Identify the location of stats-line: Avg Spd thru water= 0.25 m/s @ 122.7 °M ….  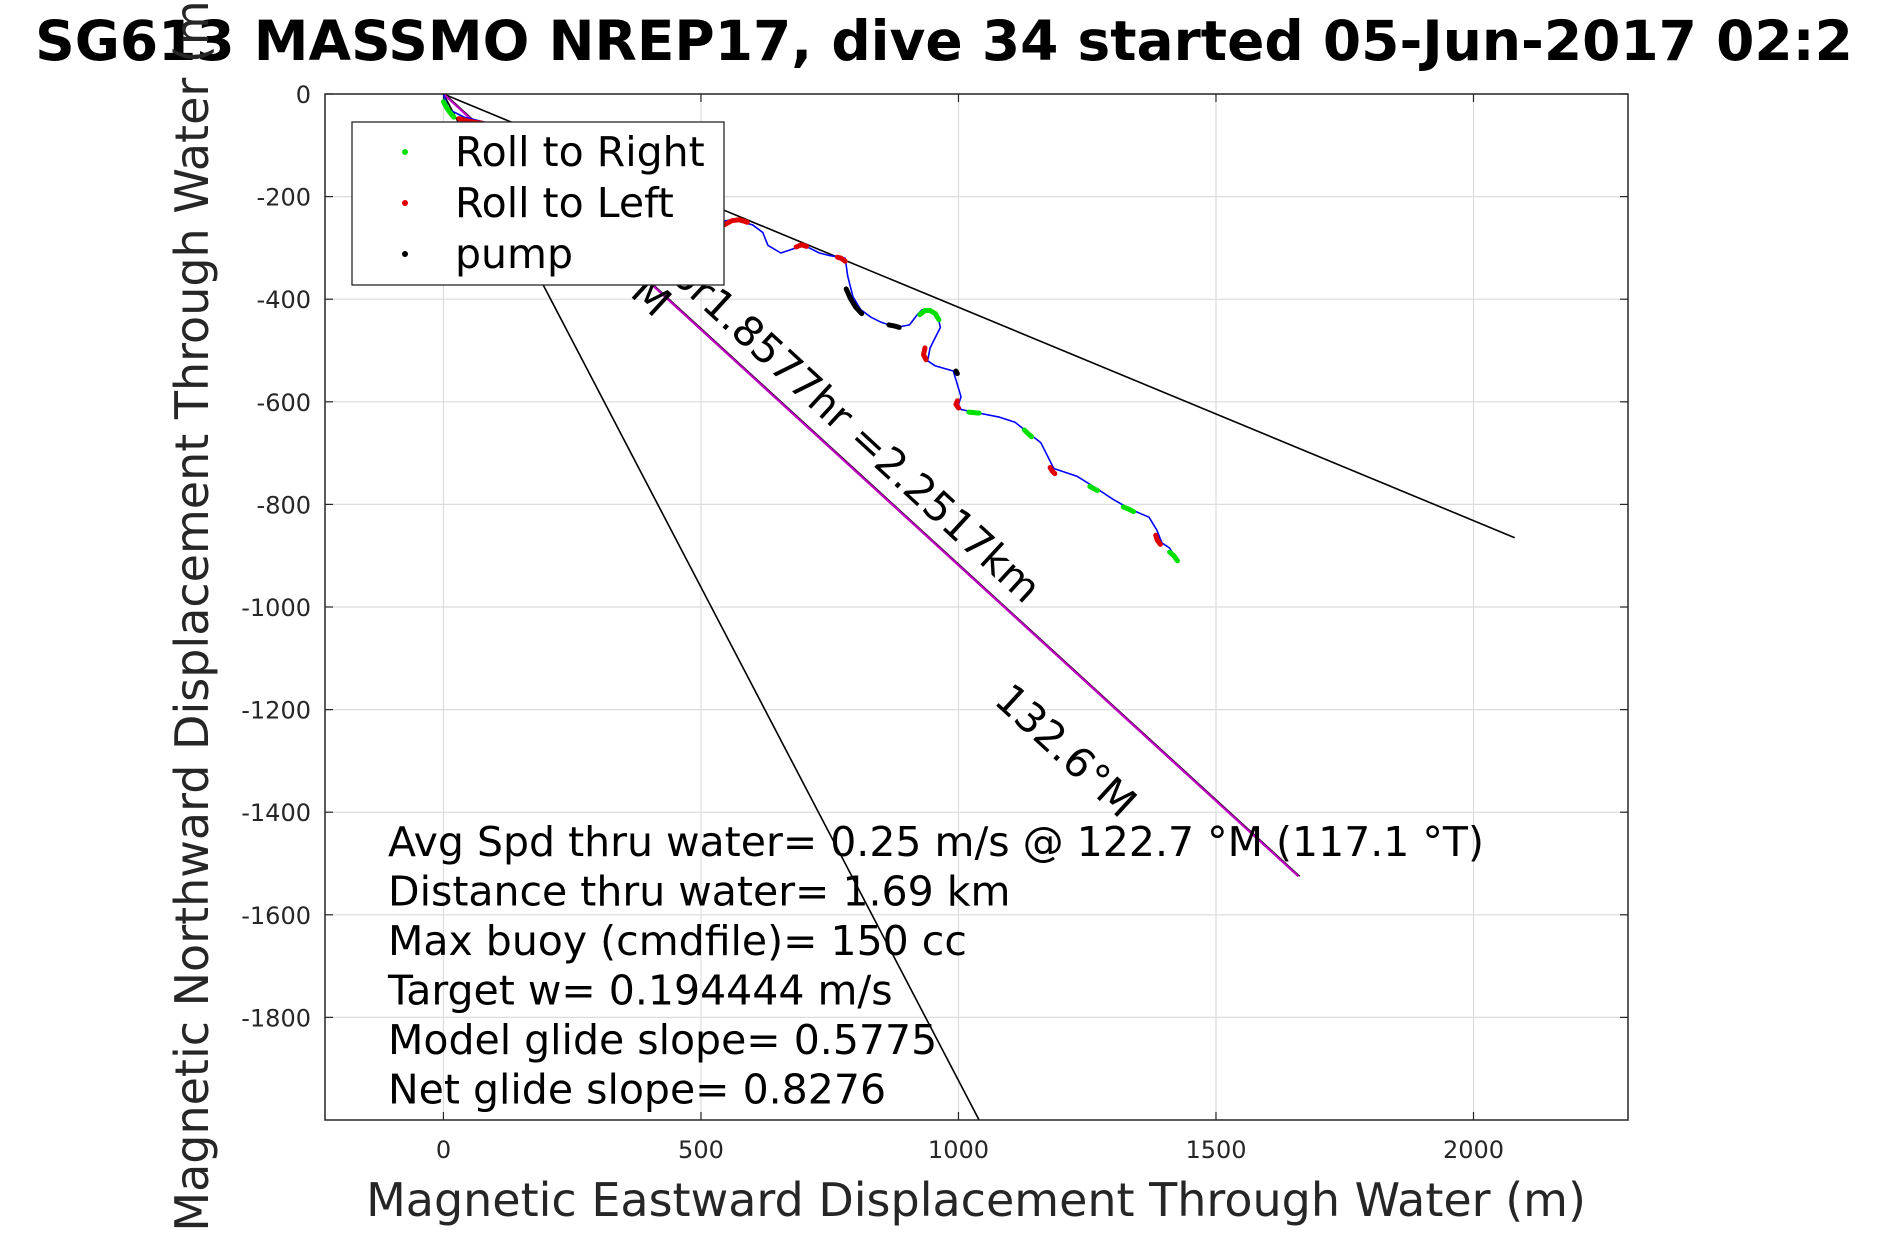
(936, 842).